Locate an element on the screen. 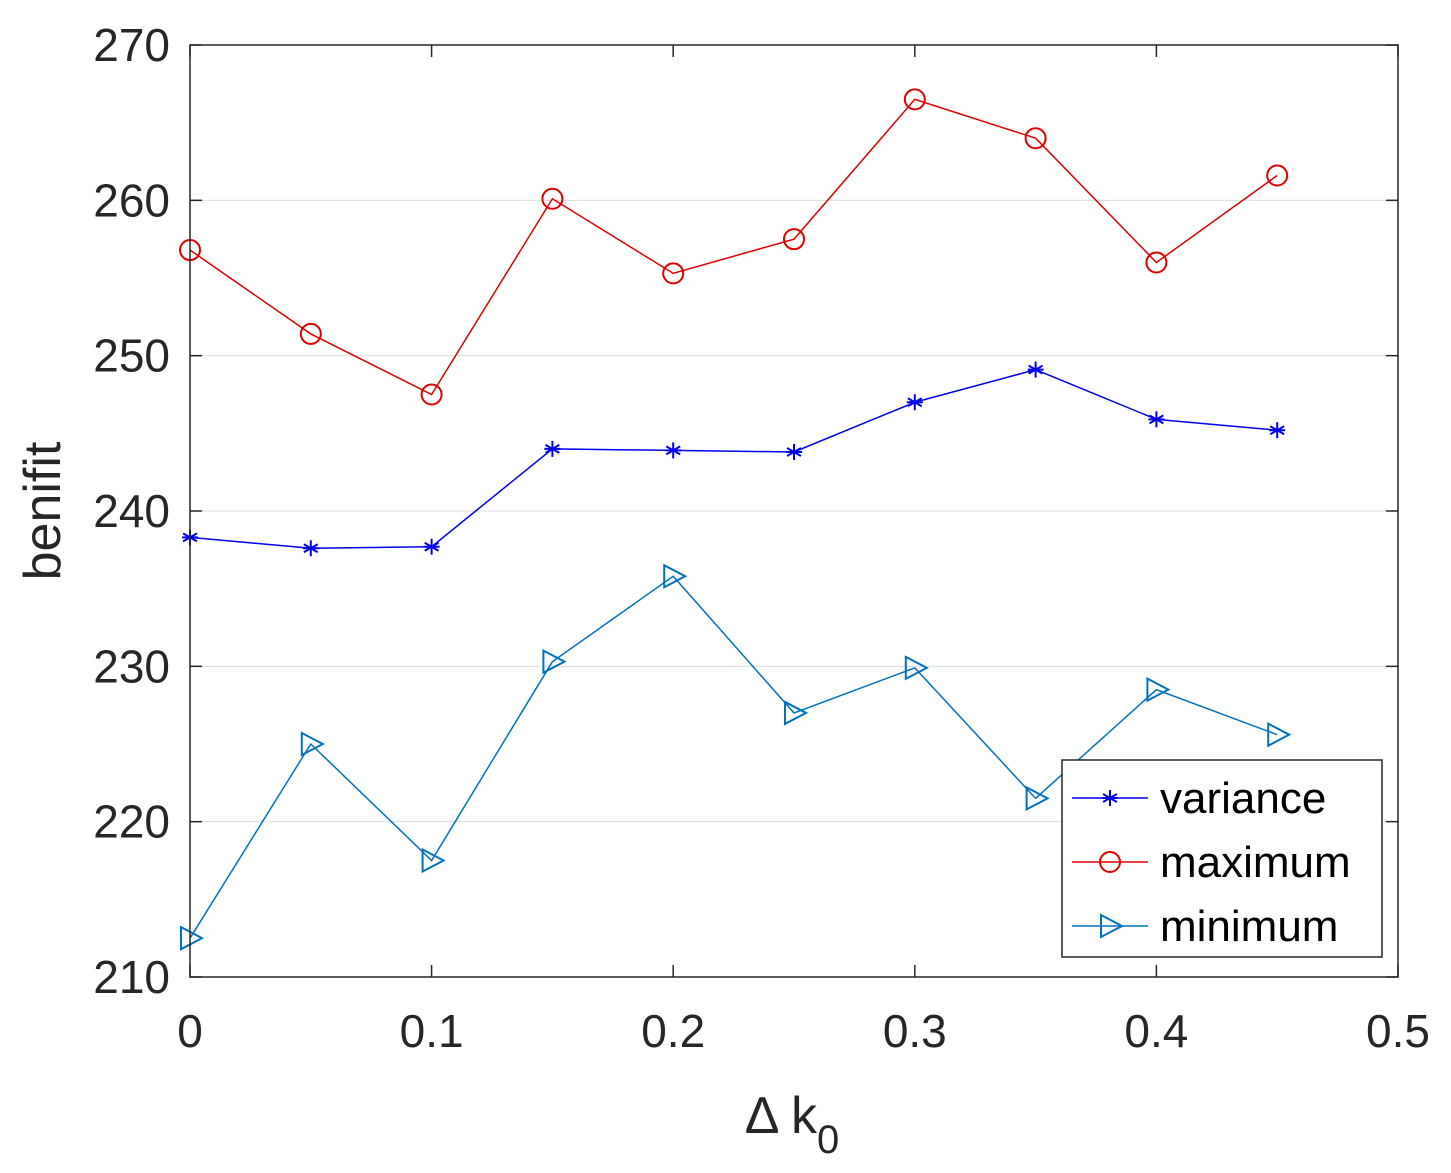 The height and width of the screenshot is (1173, 1451). legend-symbol-variance is located at coordinates (1110, 798).